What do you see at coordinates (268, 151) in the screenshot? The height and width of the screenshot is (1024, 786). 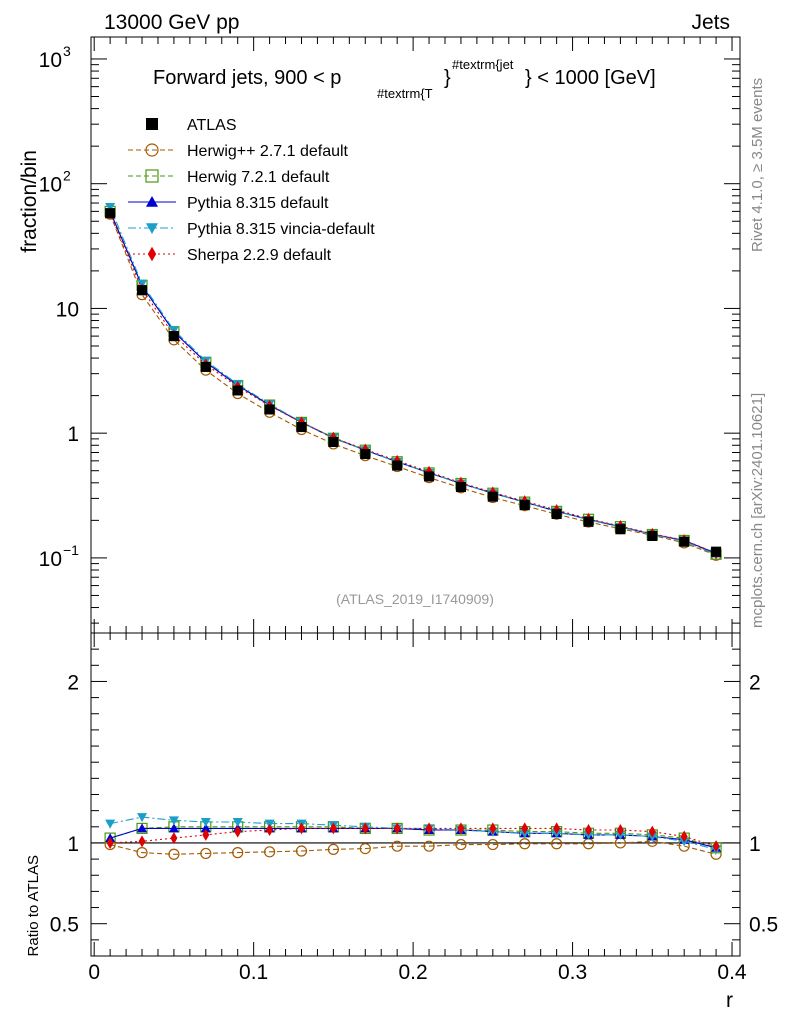 I see `legend-label: Herwig++ 2.7.1 default` at bounding box center [268, 151].